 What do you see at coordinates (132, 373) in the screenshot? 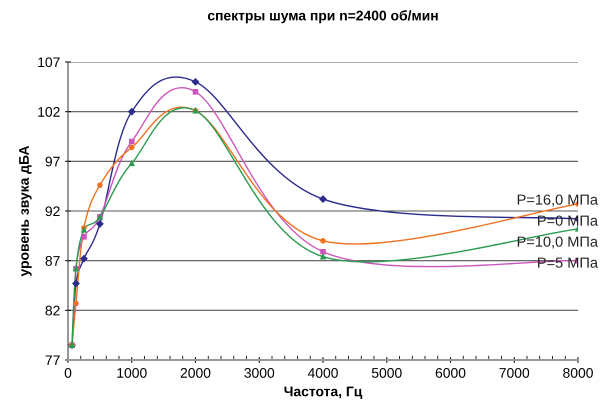
I see `x-tick-label: 1000` at bounding box center [132, 373].